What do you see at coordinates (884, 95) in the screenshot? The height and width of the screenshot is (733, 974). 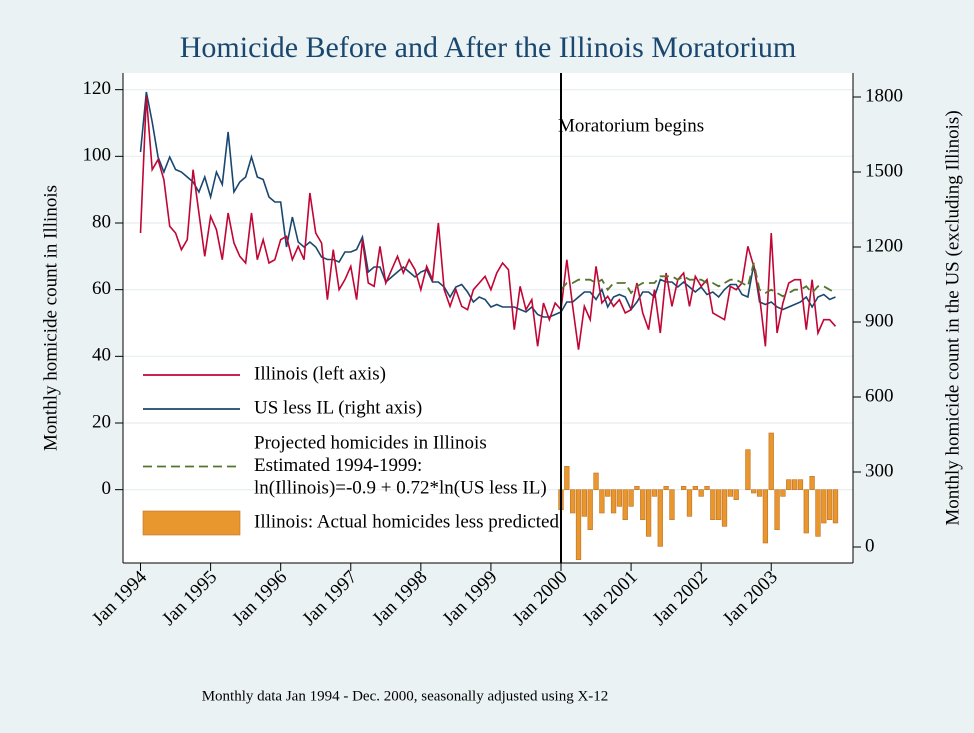 I see `y2-tick-label: 1800` at bounding box center [884, 95].